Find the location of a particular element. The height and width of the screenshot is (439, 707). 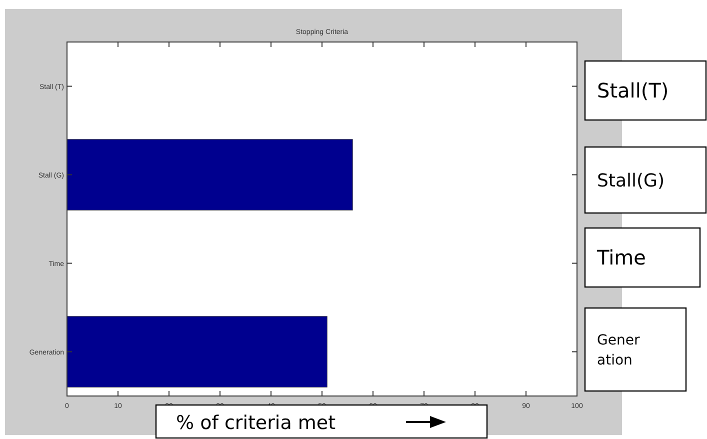

text: Time is located at coordinates (621, 258).